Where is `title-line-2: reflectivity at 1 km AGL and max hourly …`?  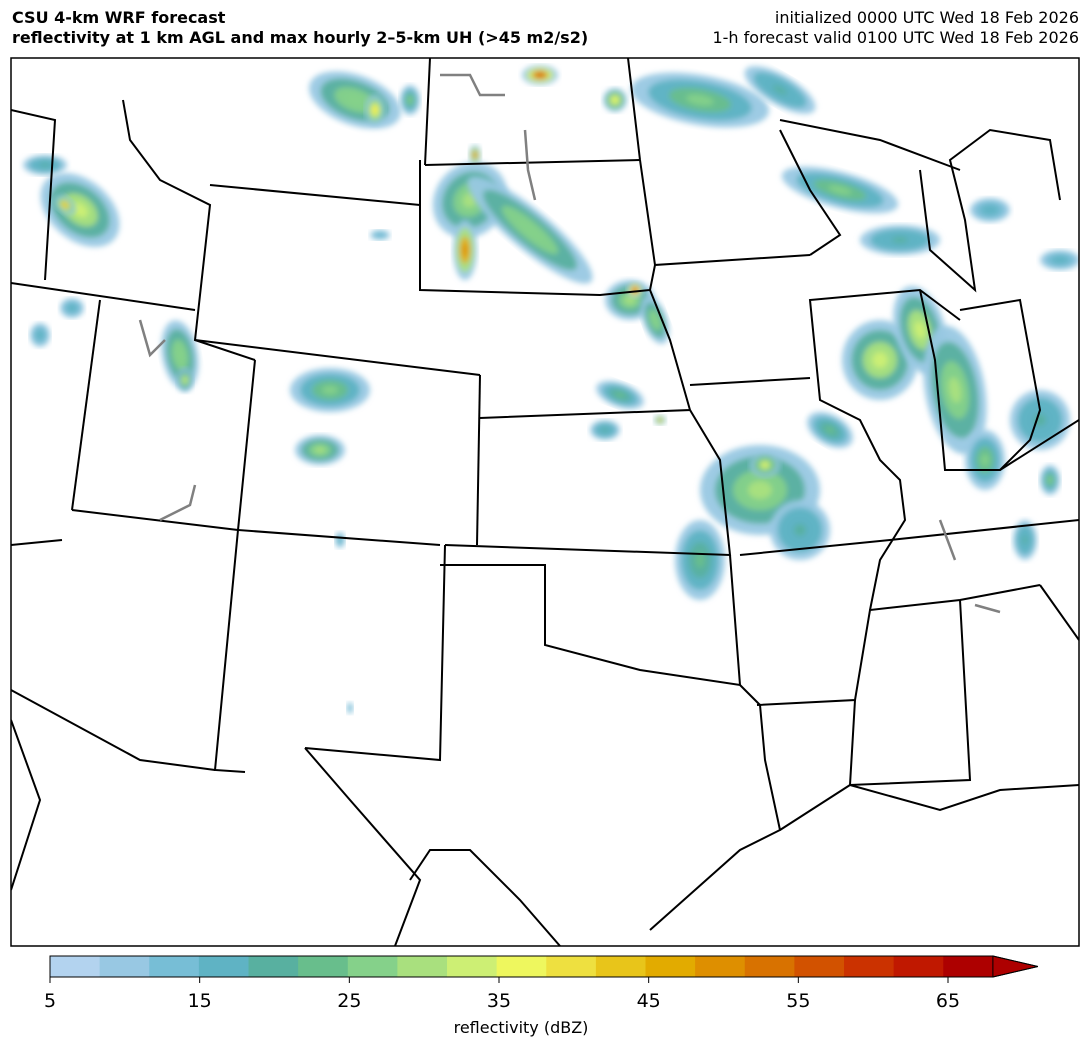 title-line-2: reflectivity at 1 km AGL and max hourly … is located at coordinates (300, 37).